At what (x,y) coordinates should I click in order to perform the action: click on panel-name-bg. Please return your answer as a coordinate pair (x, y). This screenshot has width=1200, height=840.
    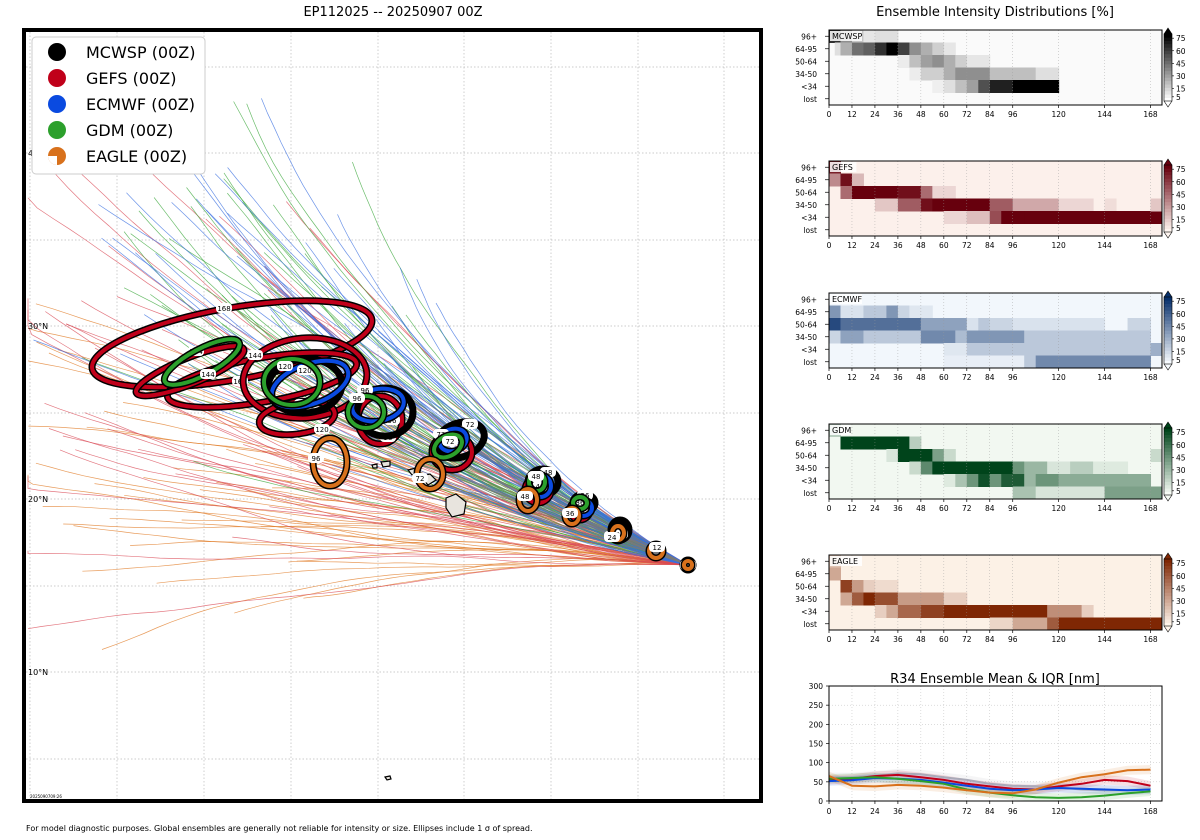
    Looking at the image, I should click on (846, 561).